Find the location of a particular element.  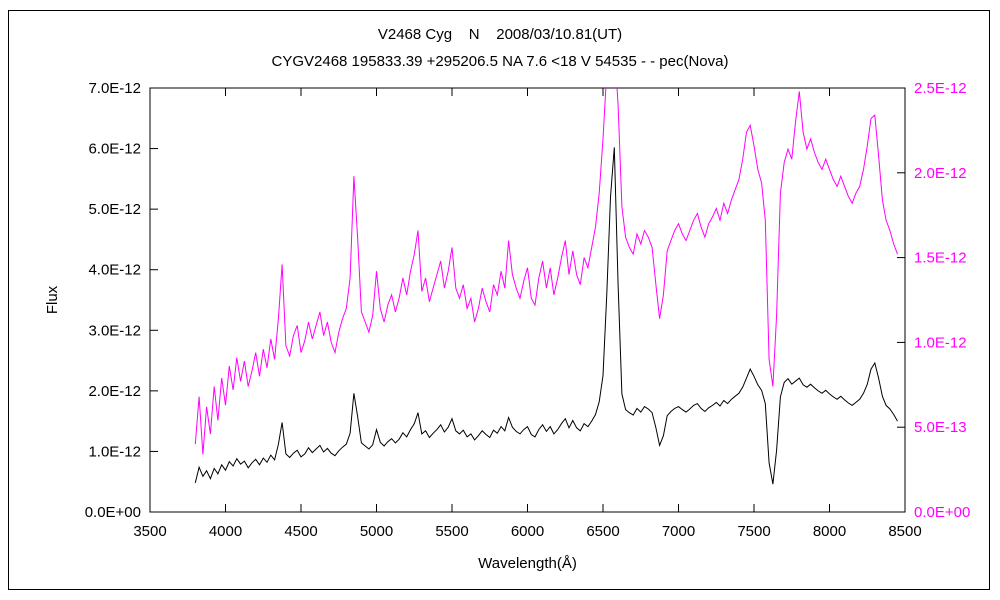

right-tick-label: 1.5E-12 is located at coordinates (940, 258).